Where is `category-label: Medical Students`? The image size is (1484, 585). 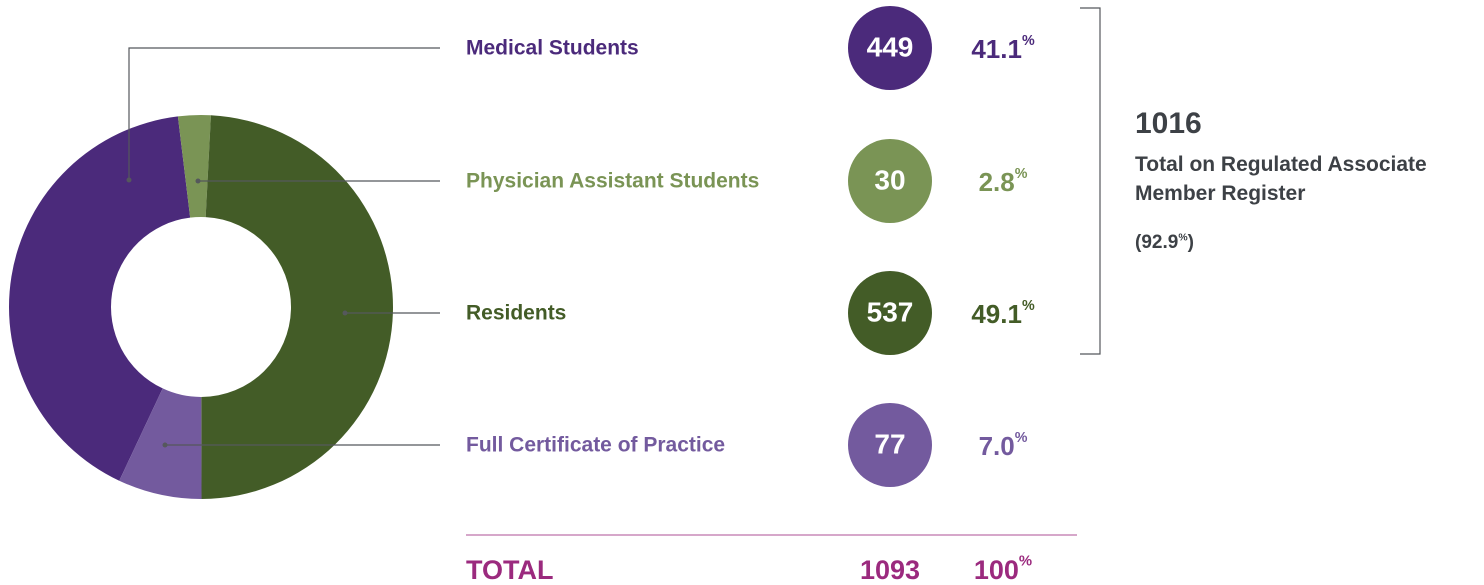 category-label: Medical Students is located at coordinates (552, 48).